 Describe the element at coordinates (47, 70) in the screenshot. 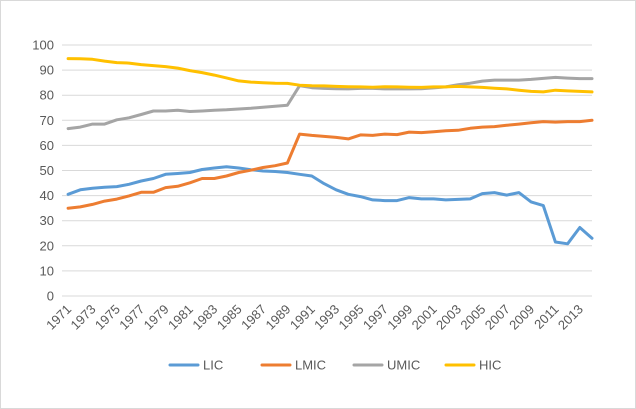

I see `y-tick-label: 90` at that location.